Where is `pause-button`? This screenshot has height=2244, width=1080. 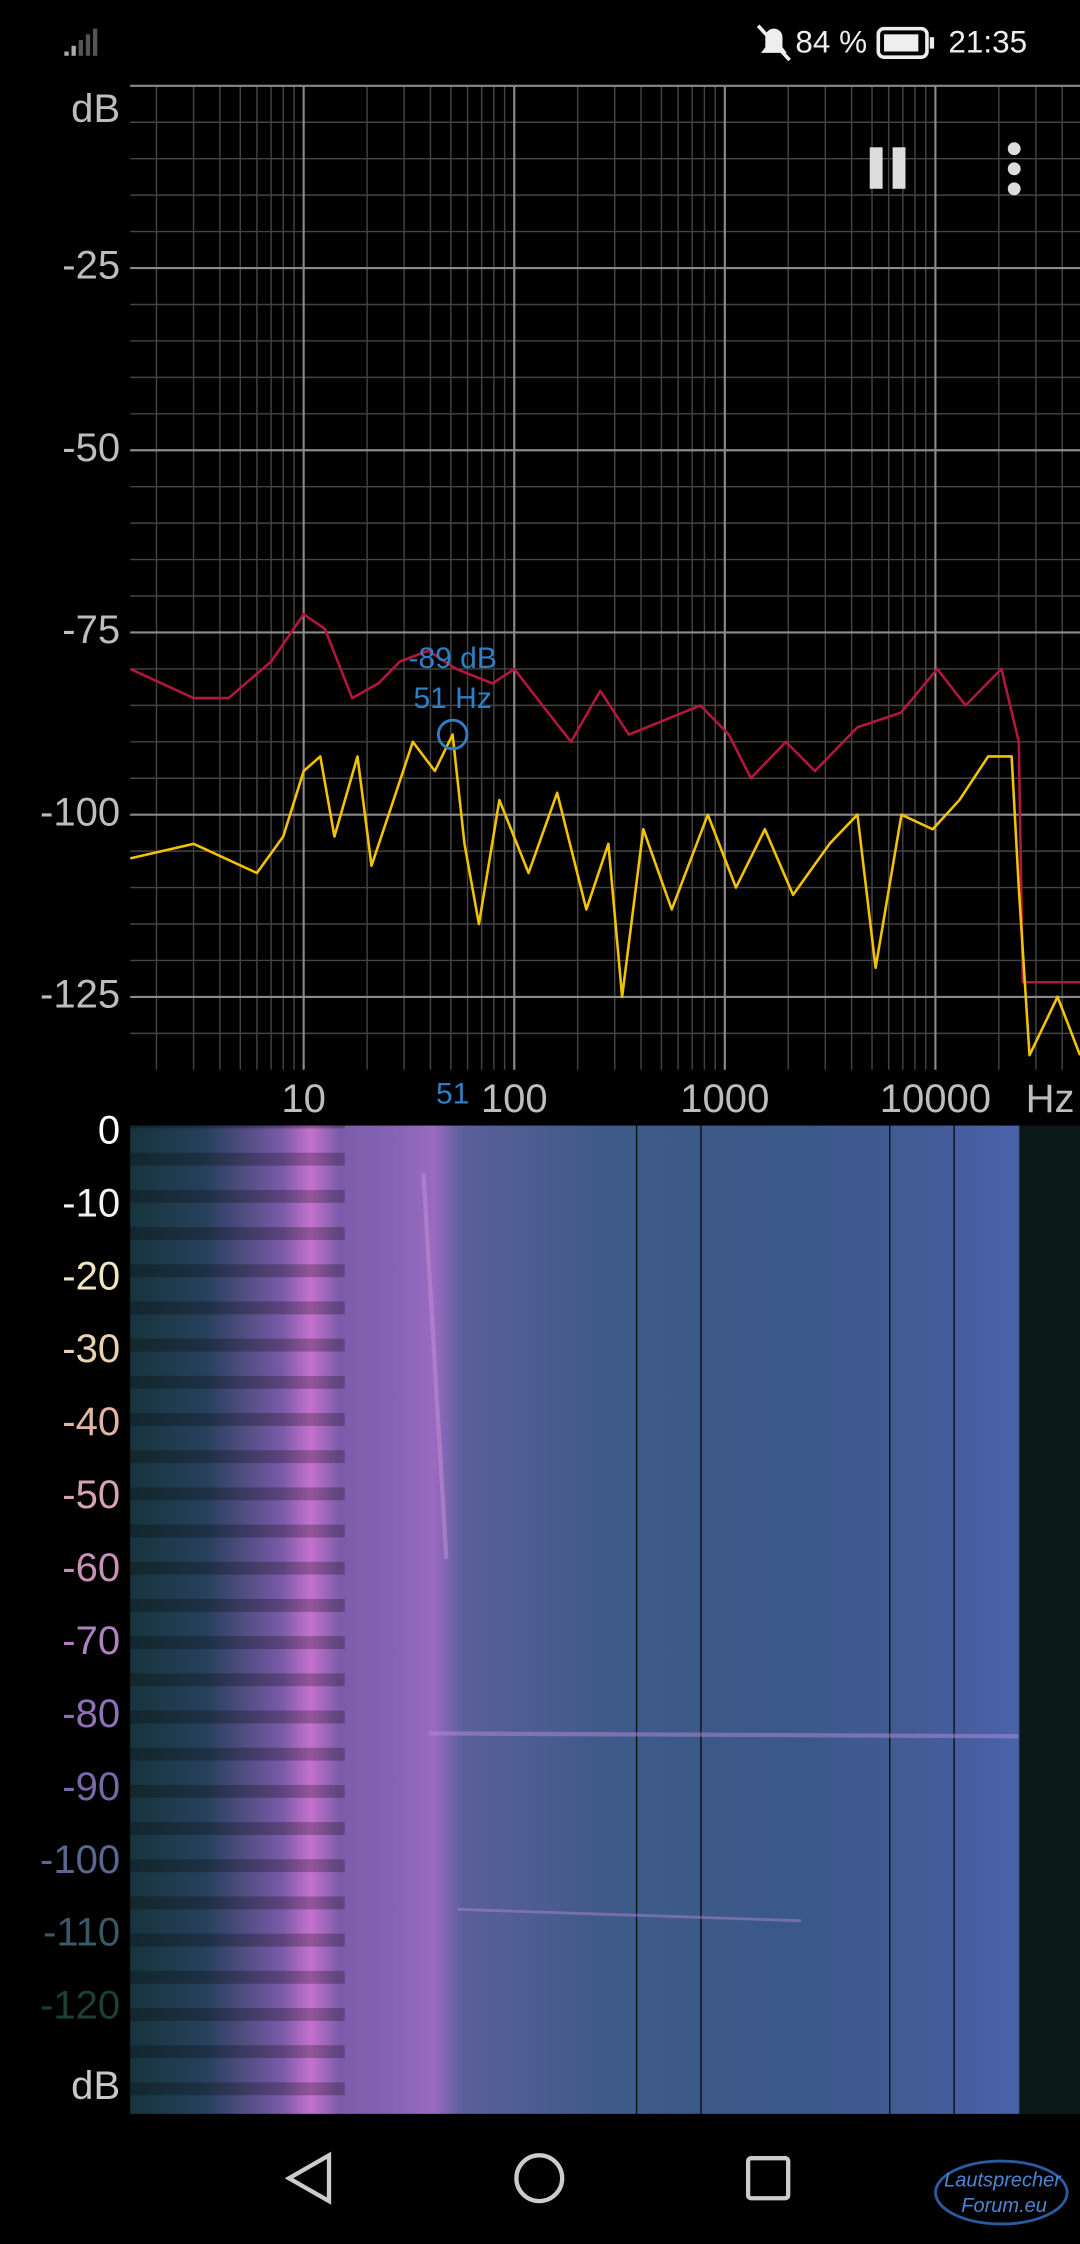
pause-button is located at coordinates (887, 168).